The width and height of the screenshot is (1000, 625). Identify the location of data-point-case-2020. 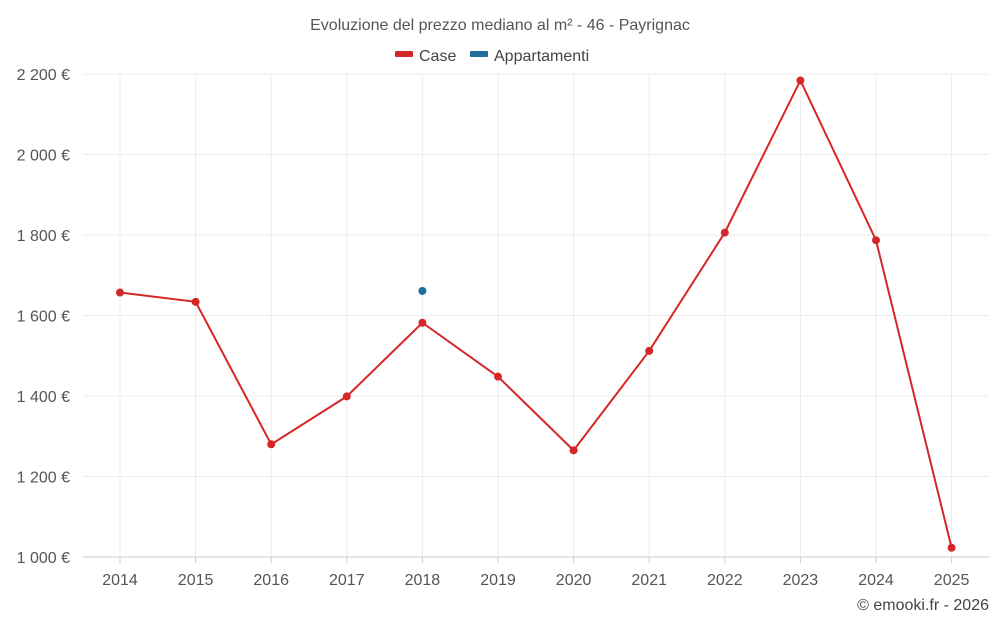
(573, 450).